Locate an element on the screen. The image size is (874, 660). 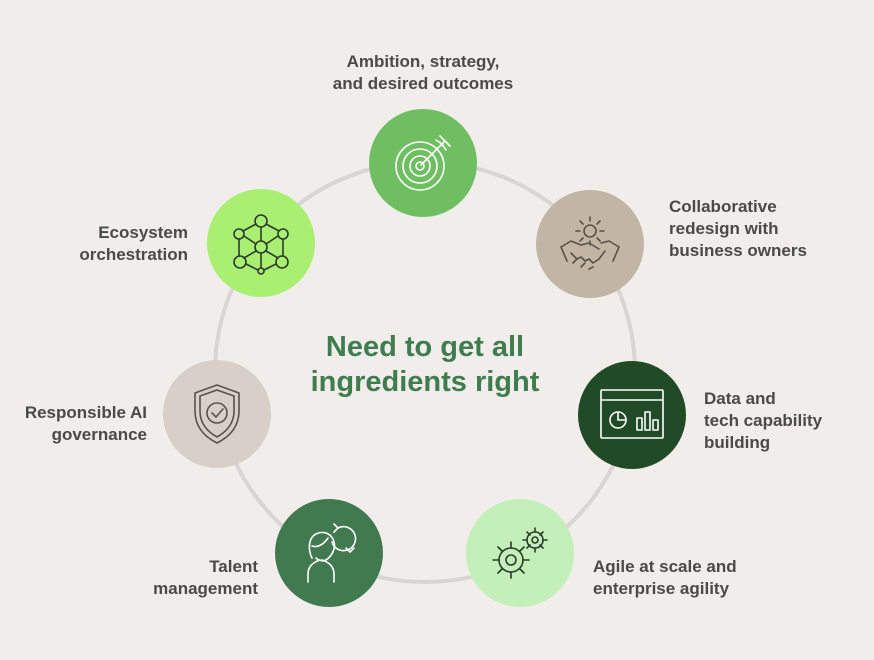
node-talent is located at coordinates (329, 553).